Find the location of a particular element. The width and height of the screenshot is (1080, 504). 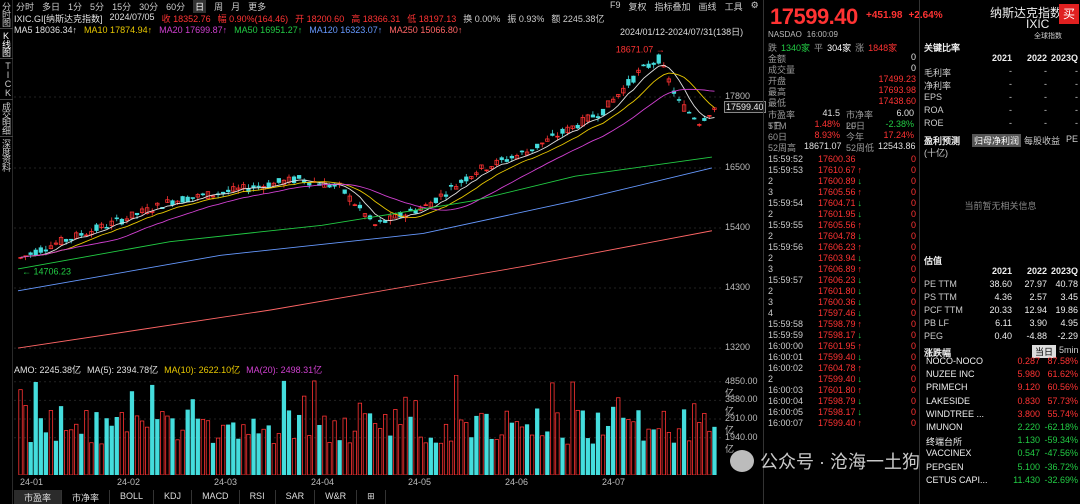

indicator-tab-7: W&R is located at coordinates (336, 497).